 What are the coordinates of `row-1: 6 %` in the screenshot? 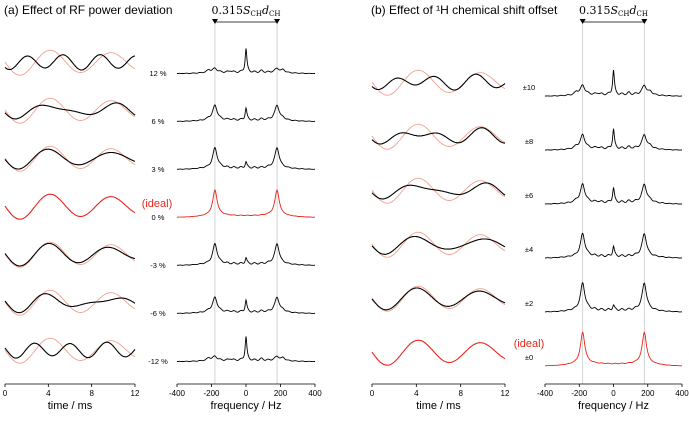 It's located at (159, 111).